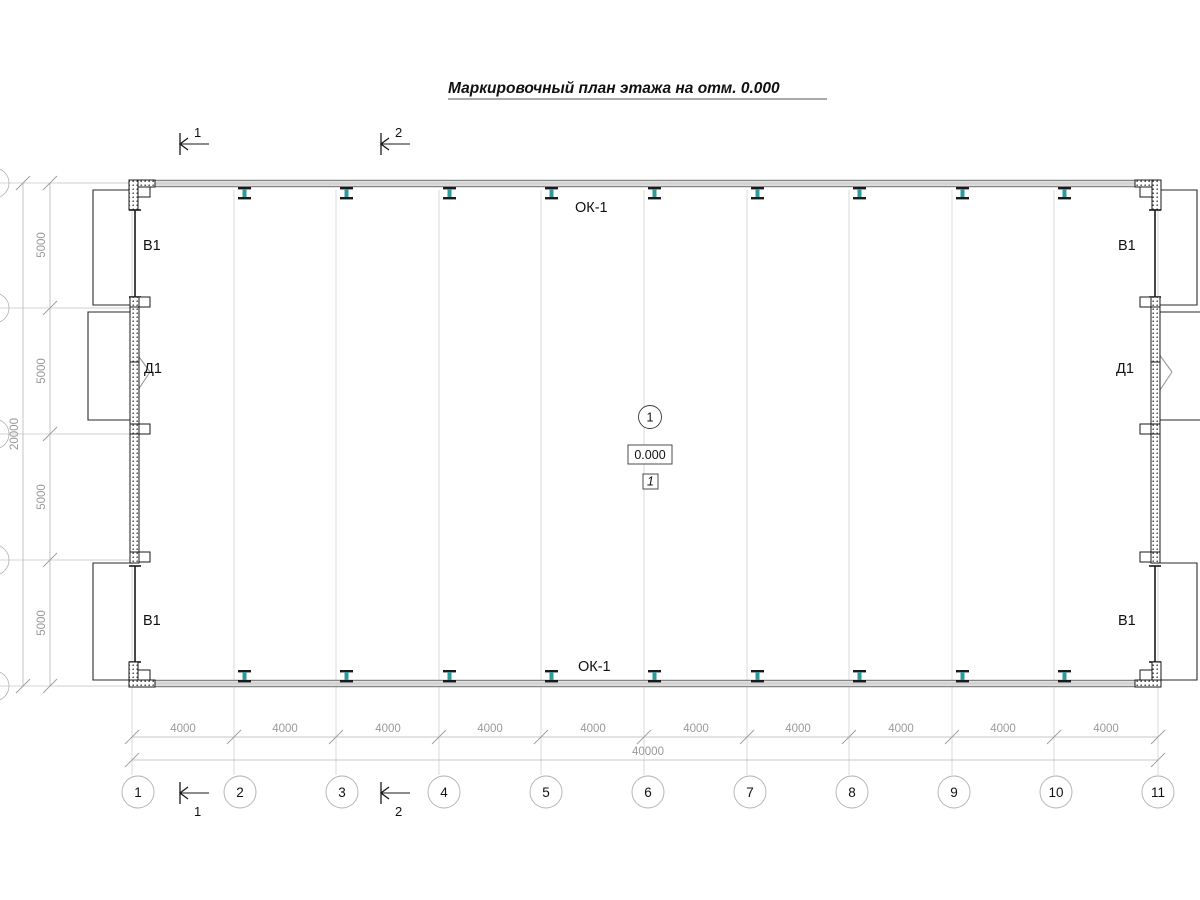 This screenshot has width=1200, height=900. What do you see at coordinates (142, 433) in the screenshot?
I see `wall-left` at bounding box center [142, 433].